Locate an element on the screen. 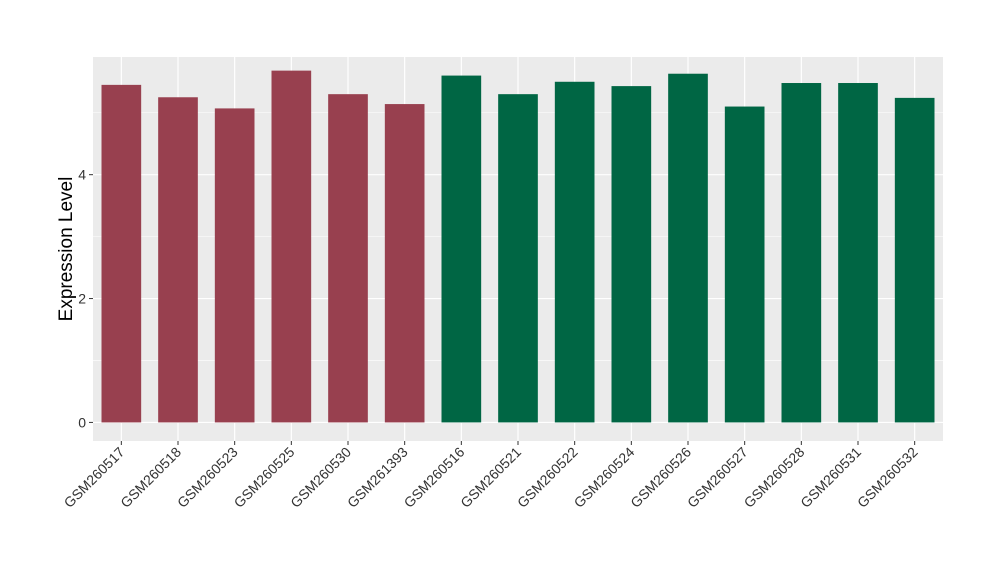 Image resolution: width=1000 pixels, height=585 pixels. y-tick-label: 4 is located at coordinates (82, 175).